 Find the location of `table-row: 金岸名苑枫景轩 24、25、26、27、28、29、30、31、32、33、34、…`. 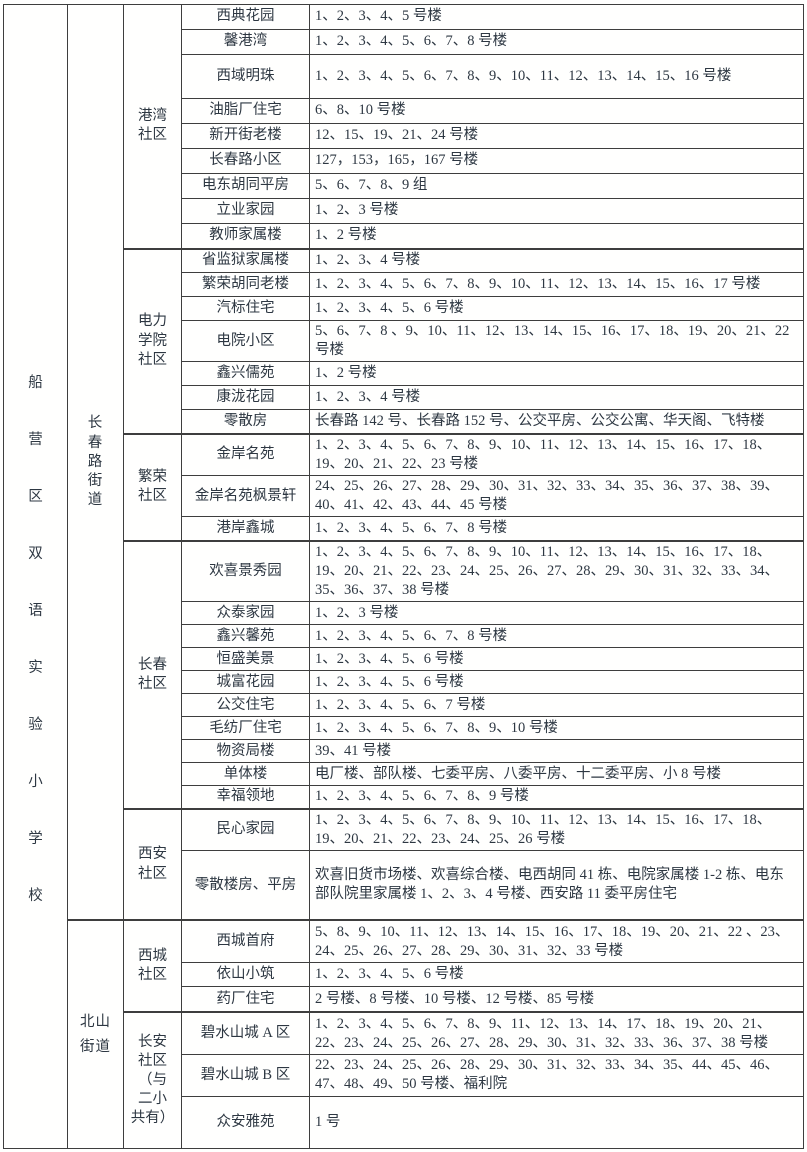

table-row: 金岸名苑枫景轩 24、25、26、27、28、29、30、31、32、33、34、… is located at coordinates (404, 496).